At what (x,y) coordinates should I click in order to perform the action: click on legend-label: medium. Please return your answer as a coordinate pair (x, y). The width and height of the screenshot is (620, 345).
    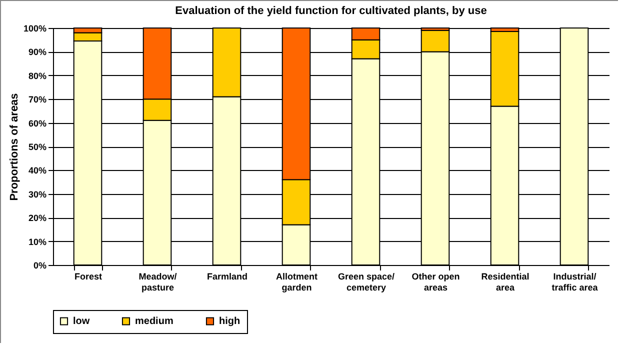
    Looking at the image, I should click on (154, 322).